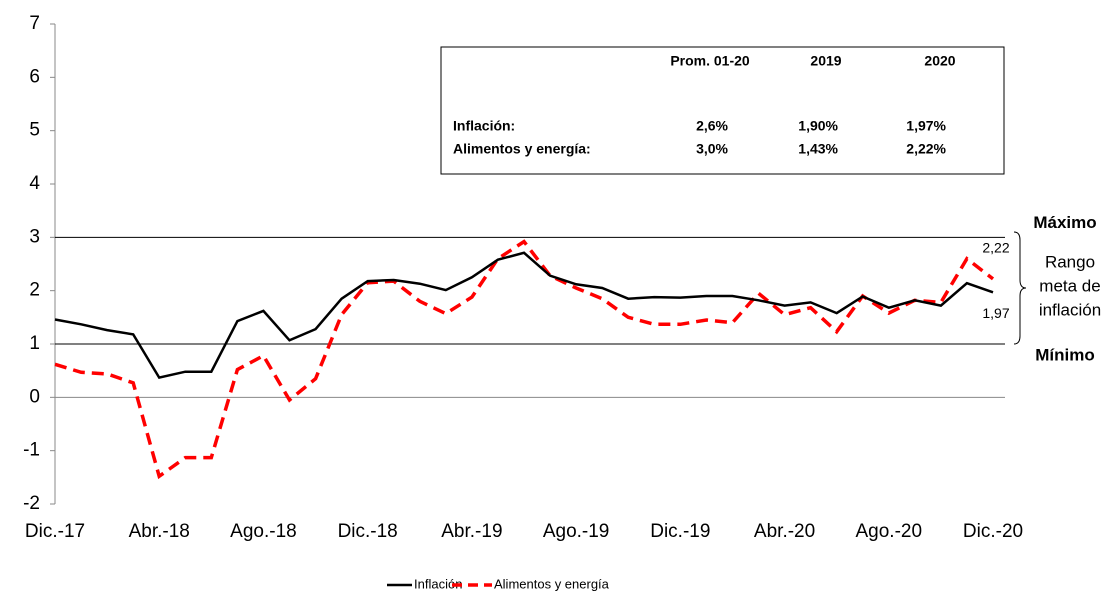 This screenshot has height=597, width=1113. Describe the element at coordinates (1070, 309) in the screenshot. I see `range-label: inflación` at that location.